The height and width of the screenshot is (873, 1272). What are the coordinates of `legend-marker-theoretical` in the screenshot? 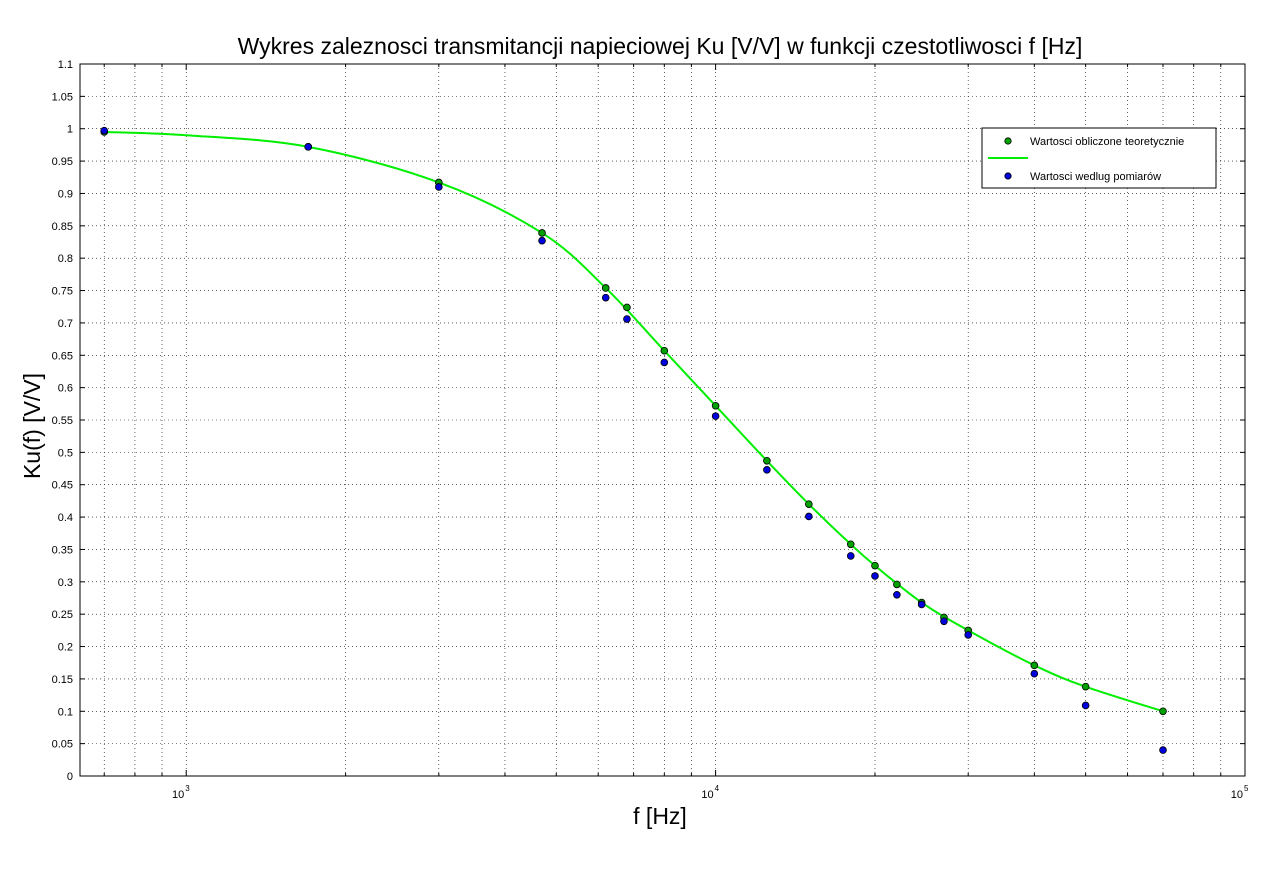 It's located at (1008, 141).